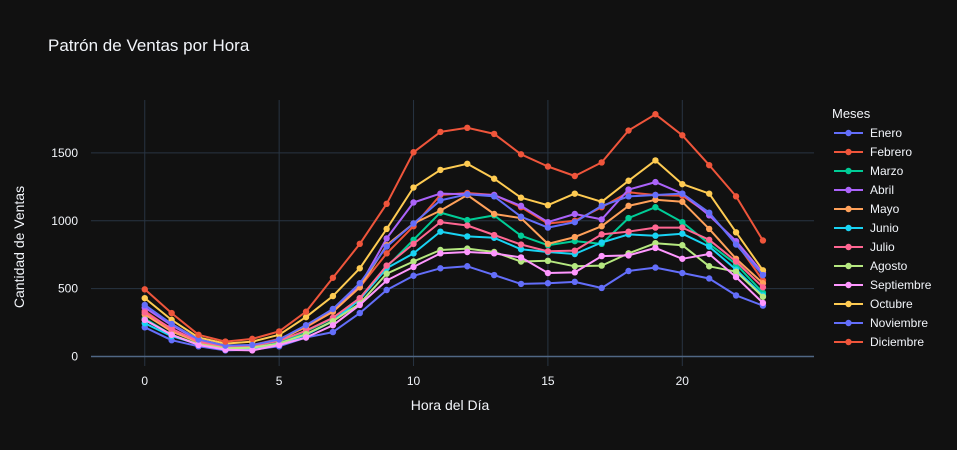  What do you see at coordinates (864, 247) in the screenshot?
I see `legend-item: Julio` at bounding box center [864, 247].